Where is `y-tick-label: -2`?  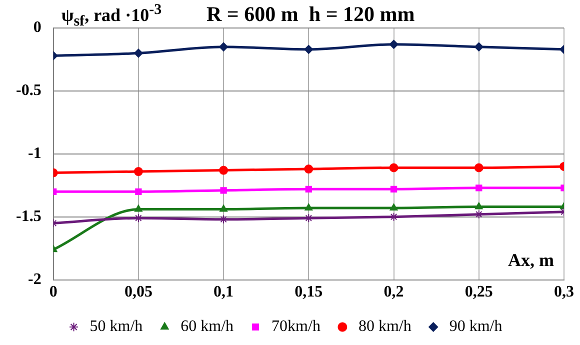
y-tick-label: -2 is located at coordinates (35, 279).